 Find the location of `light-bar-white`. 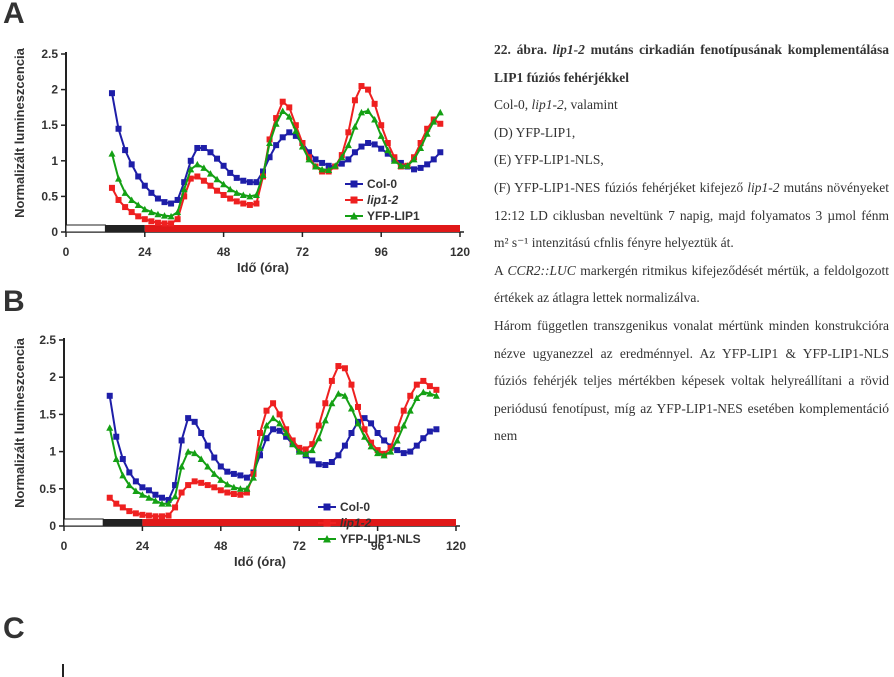

light-bar-white is located at coordinates (85, 228).